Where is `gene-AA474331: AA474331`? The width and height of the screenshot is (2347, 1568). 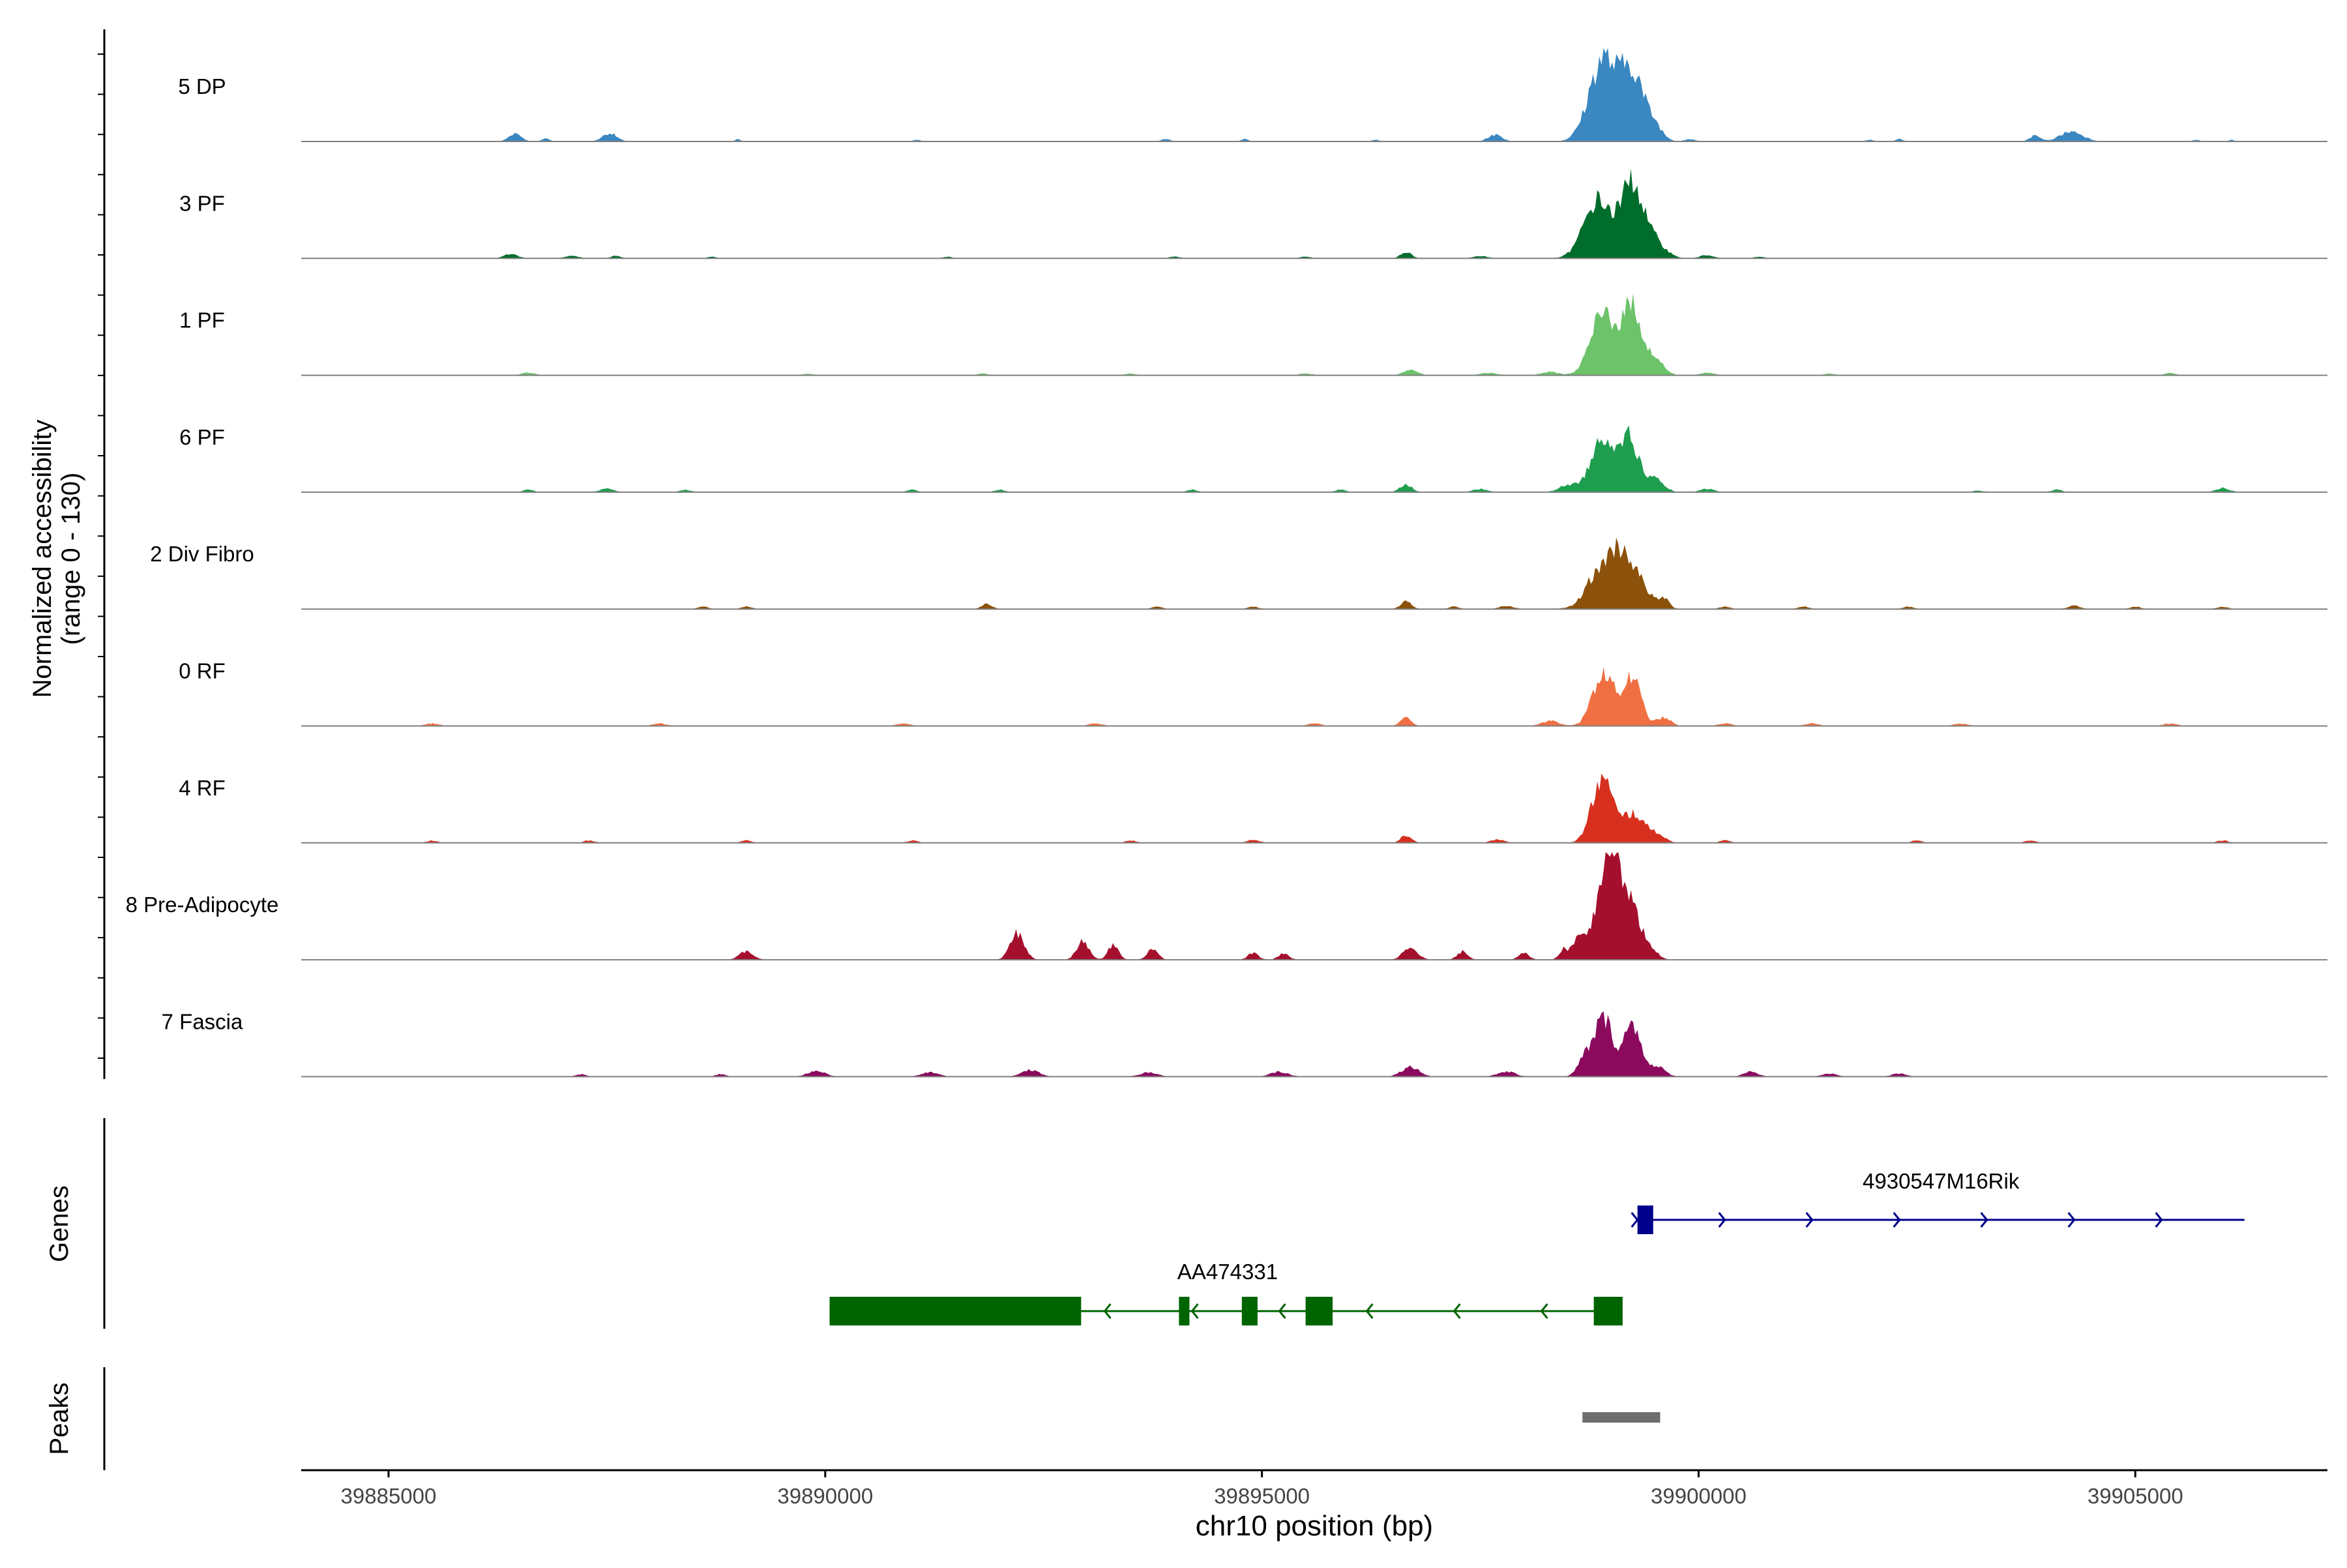
gene-AA474331: AA474331 is located at coordinates (1226, 1292).